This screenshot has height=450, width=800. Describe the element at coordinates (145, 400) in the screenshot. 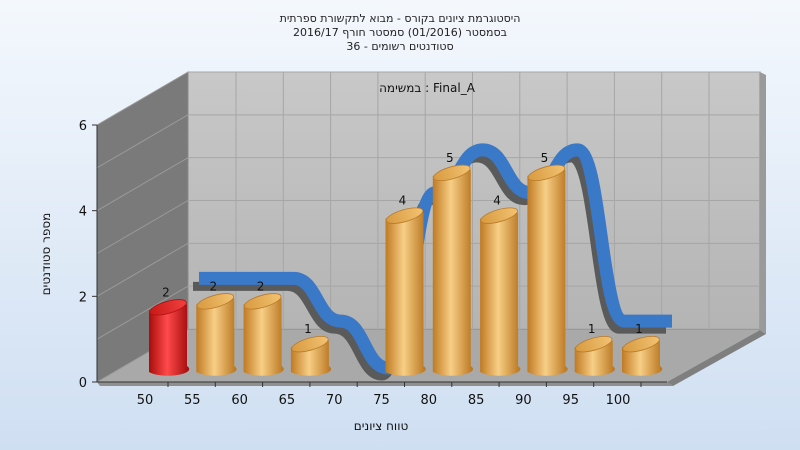

I see `x-tick-label: 50` at that location.